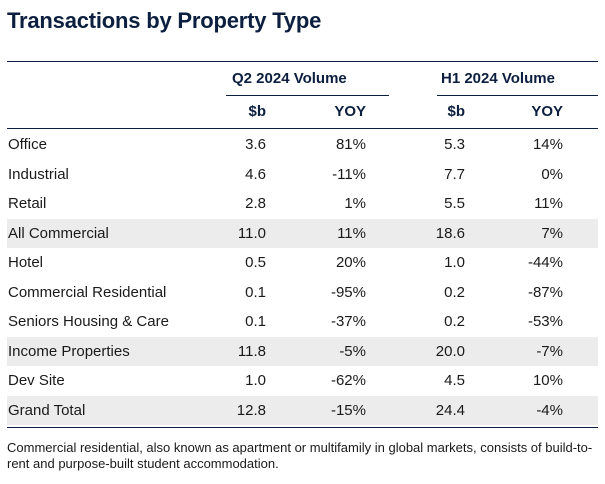 The width and height of the screenshot is (605, 484). I want to click on group-divider-h1, so click(517, 95).